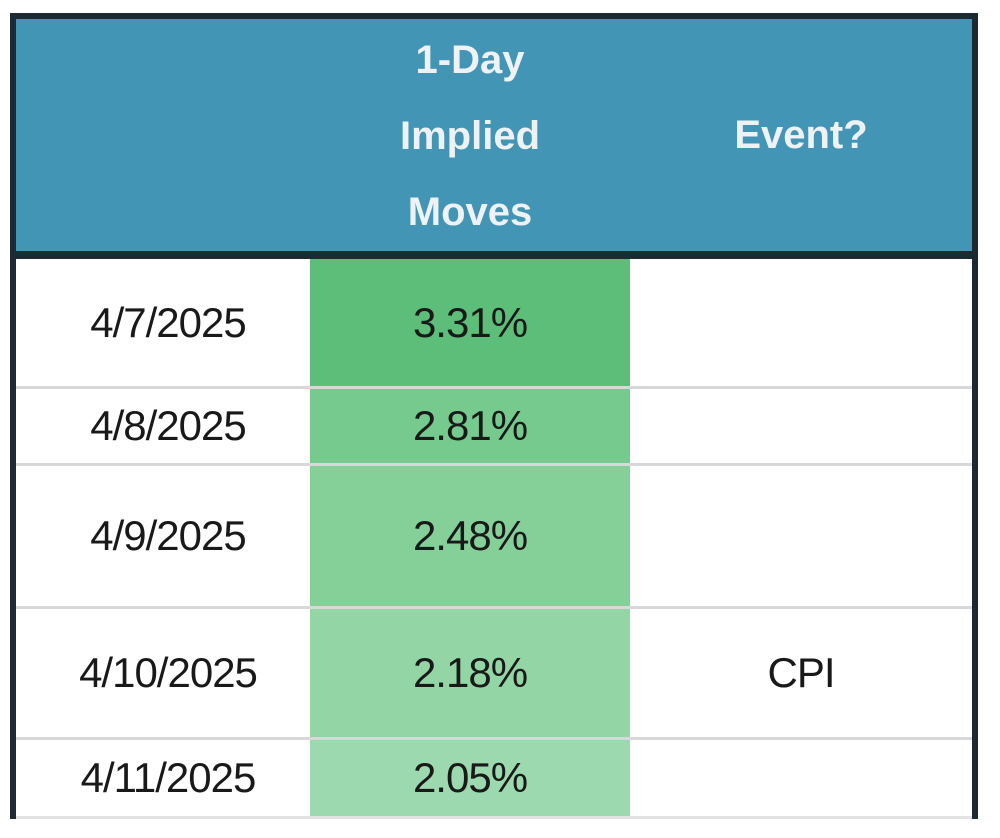 The image size is (1000, 838). What do you see at coordinates (470, 778) in the screenshot?
I see `implied-move-cell: 2.05%` at bounding box center [470, 778].